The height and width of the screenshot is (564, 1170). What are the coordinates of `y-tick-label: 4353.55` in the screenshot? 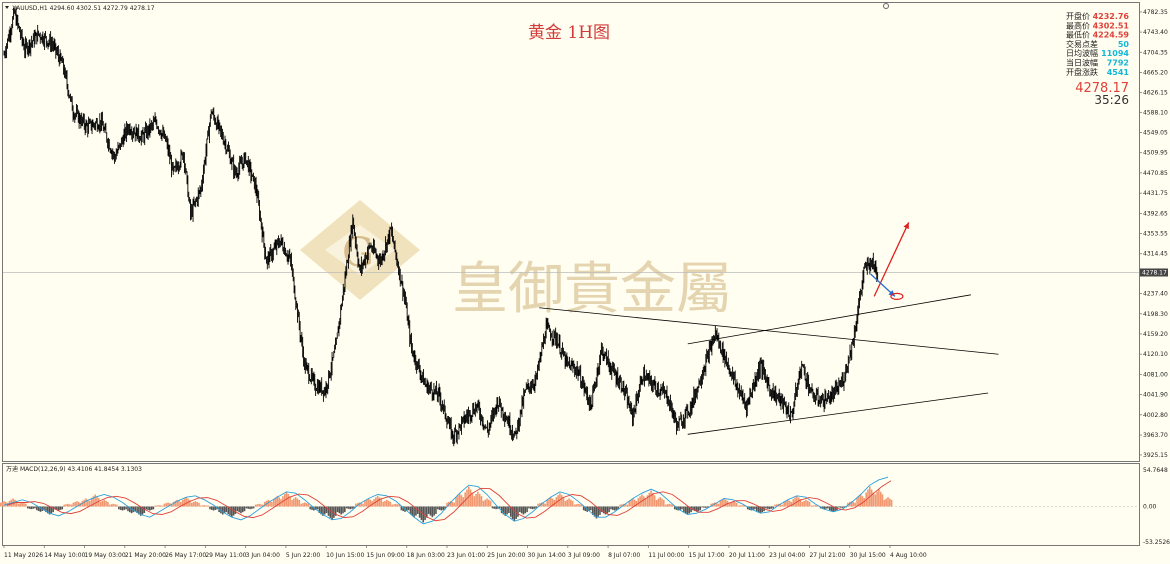 It's located at (1155, 234).